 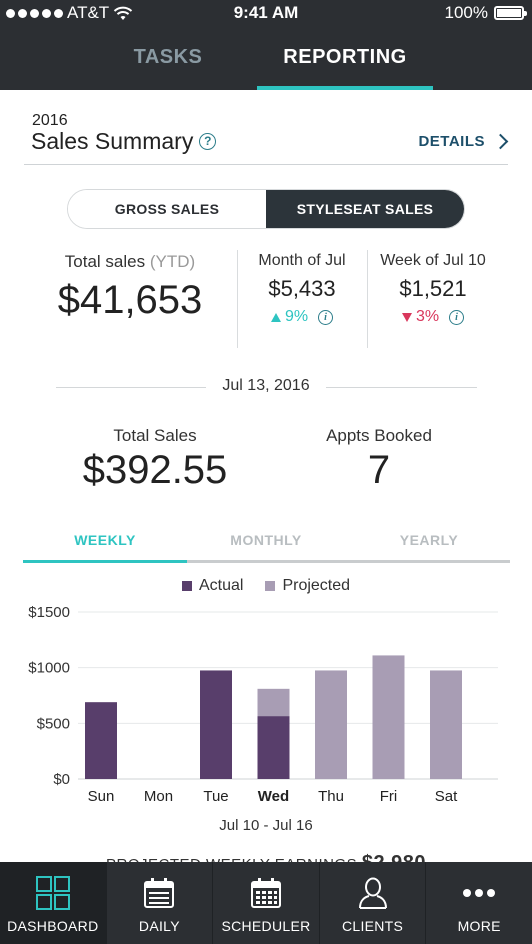 What do you see at coordinates (105, 261) in the screenshot?
I see `total-sales-label-text: Total sales` at bounding box center [105, 261].